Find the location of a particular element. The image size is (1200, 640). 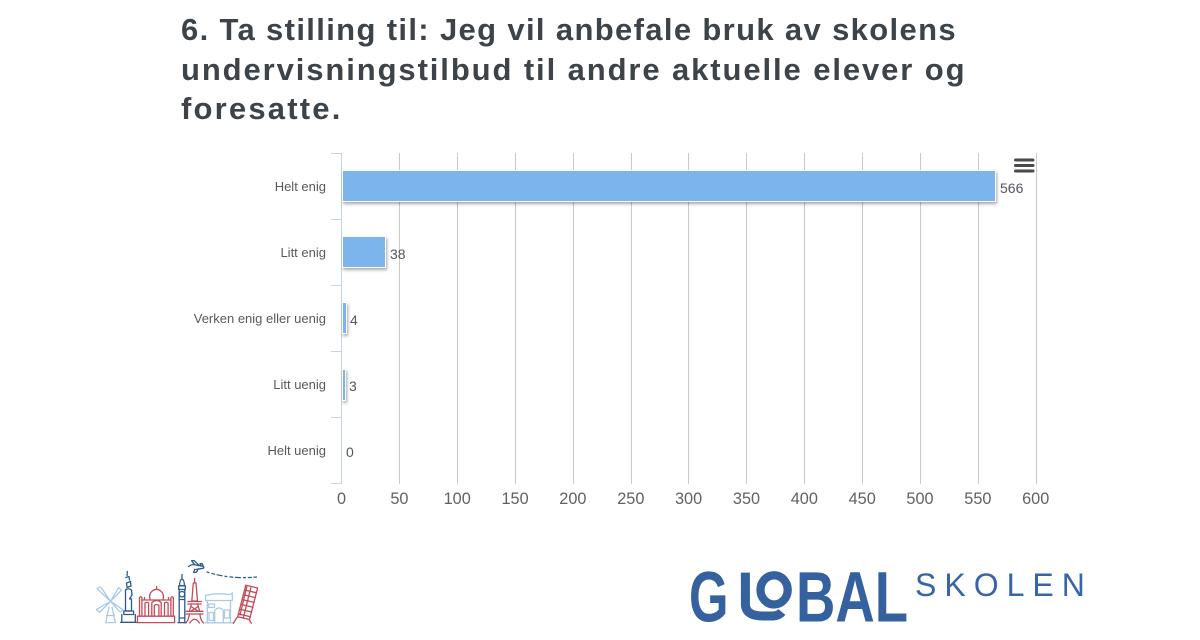

svg-text: BAL is located at coordinates (852, 596).